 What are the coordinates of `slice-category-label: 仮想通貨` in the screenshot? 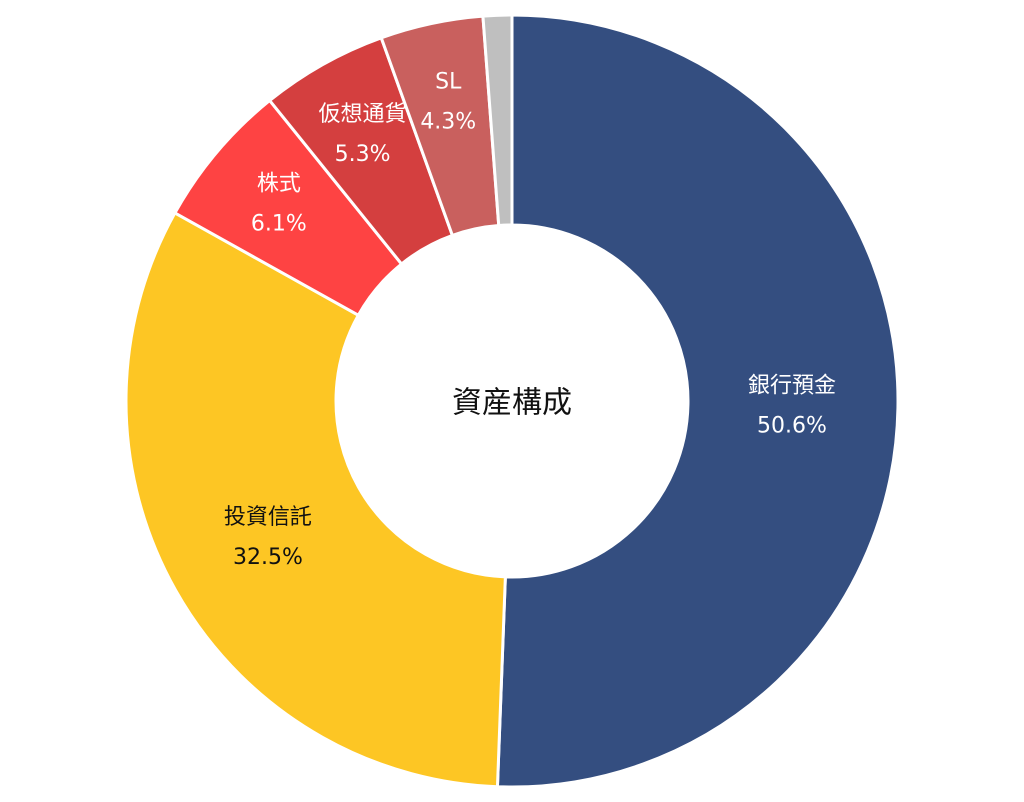 It's located at (363, 114).